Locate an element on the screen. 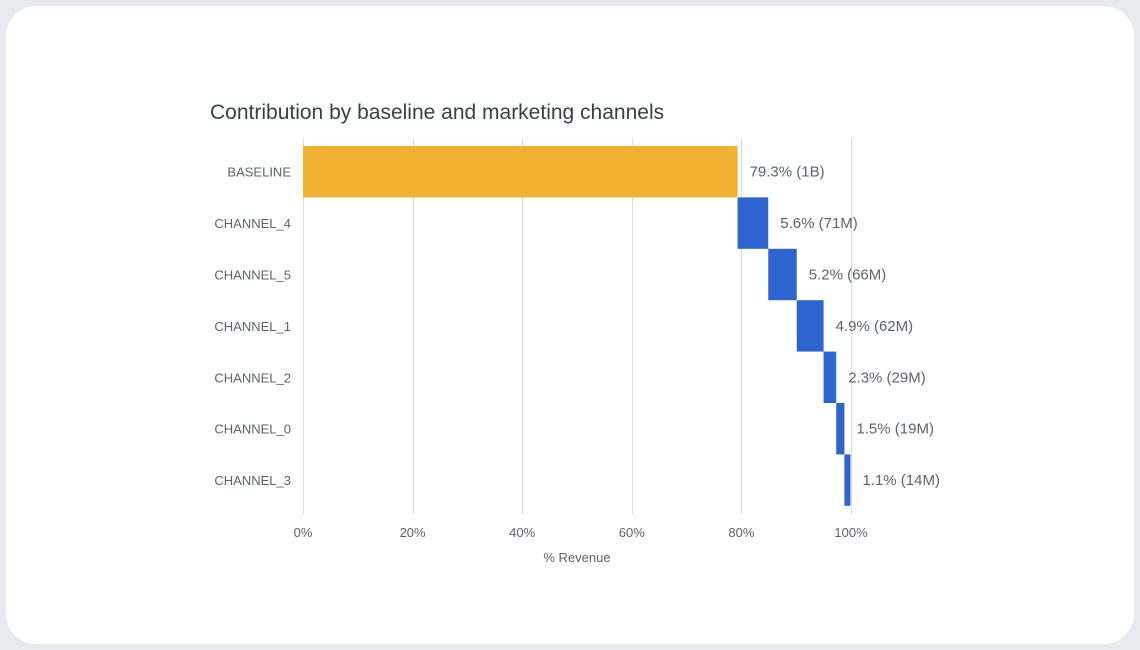 The width and height of the screenshot is (1140, 650). category-label: CHANNEL_2 is located at coordinates (252, 377).